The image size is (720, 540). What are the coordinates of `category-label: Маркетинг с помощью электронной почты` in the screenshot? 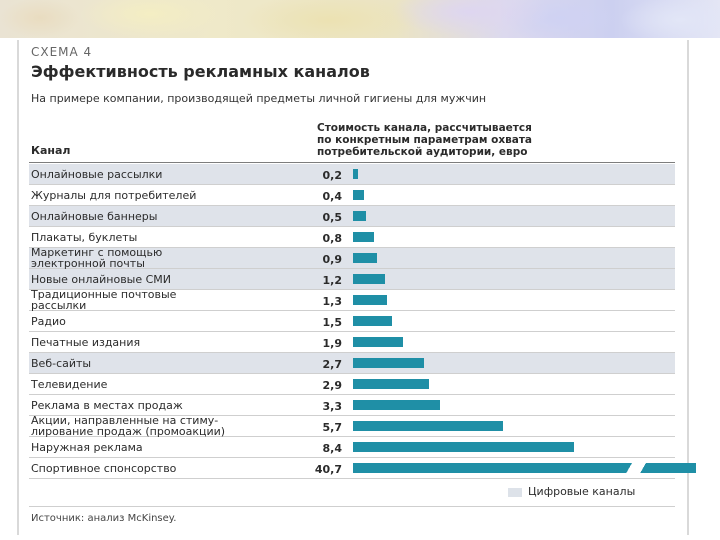 It's located at (97, 258).